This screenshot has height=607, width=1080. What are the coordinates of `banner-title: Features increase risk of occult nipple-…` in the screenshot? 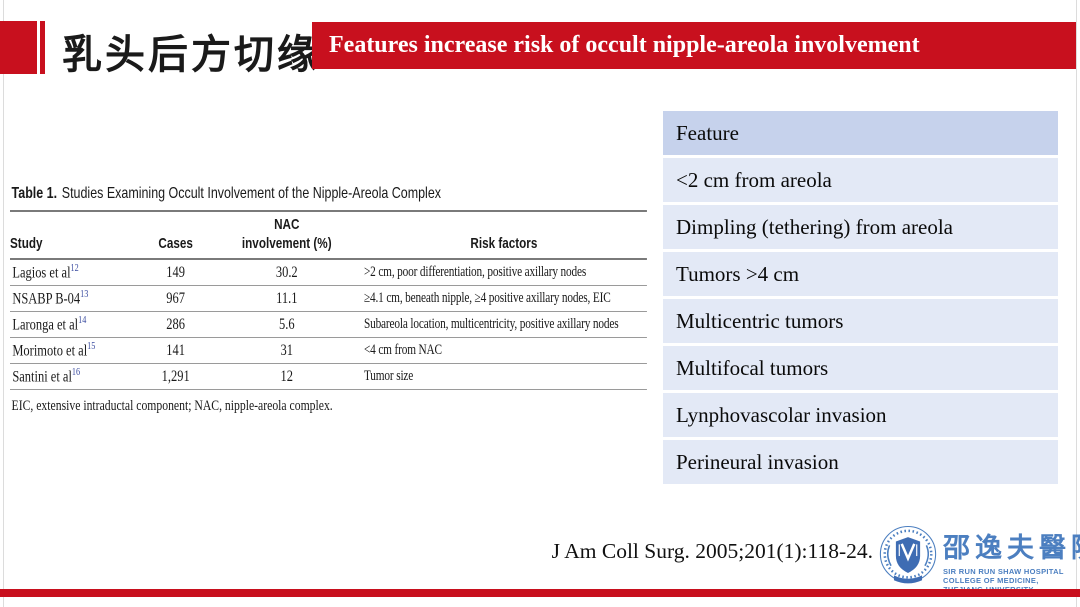 It's located at (694, 45).